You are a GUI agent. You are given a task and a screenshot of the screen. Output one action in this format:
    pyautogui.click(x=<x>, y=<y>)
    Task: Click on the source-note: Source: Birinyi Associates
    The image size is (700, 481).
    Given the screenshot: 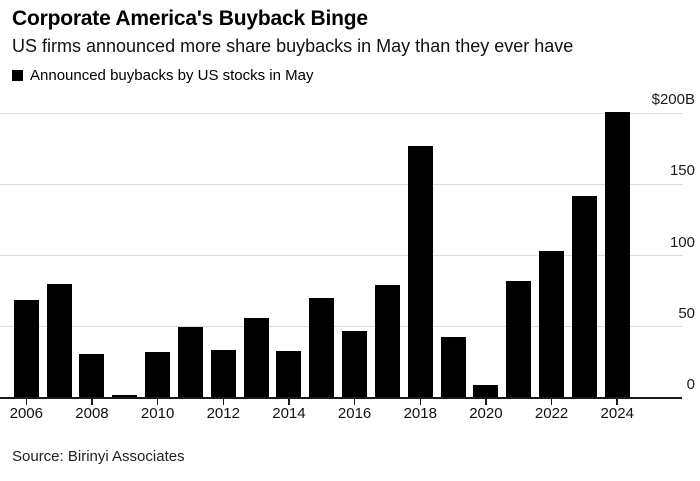 What is the action you would take?
    pyautogui.click(x=98, y=456)
    